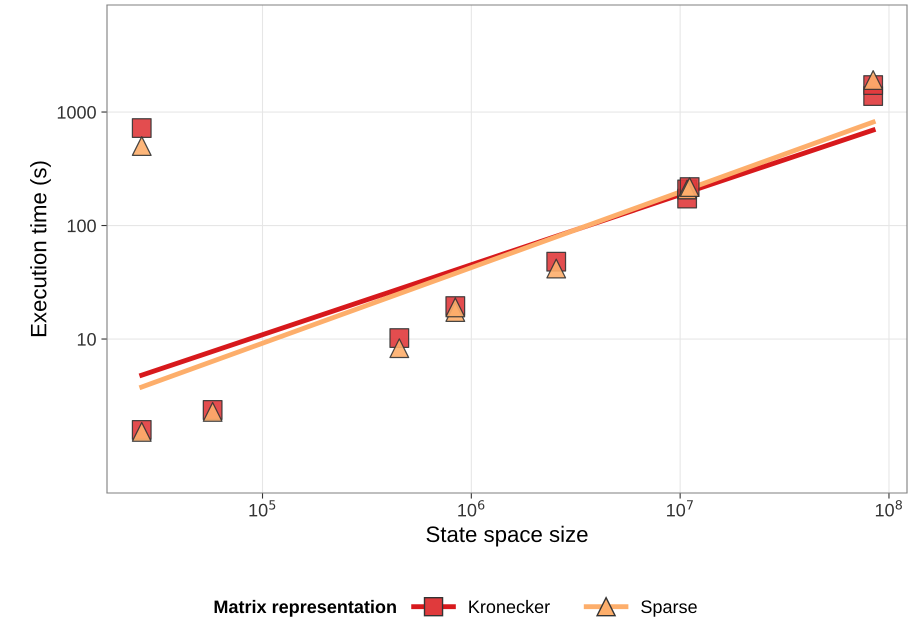 This screenshot has height=633, width=911. I want to click on y-tick-label: 10, so click(87, 339).